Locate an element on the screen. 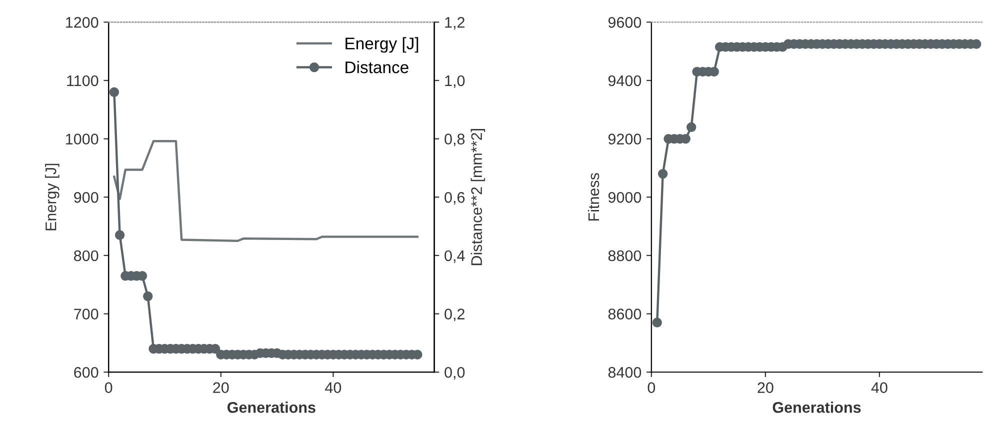 Image resolution: width=987 pixels, height=443 pixels. legend-label: Energy [J] is located at coordinates (382, 45).